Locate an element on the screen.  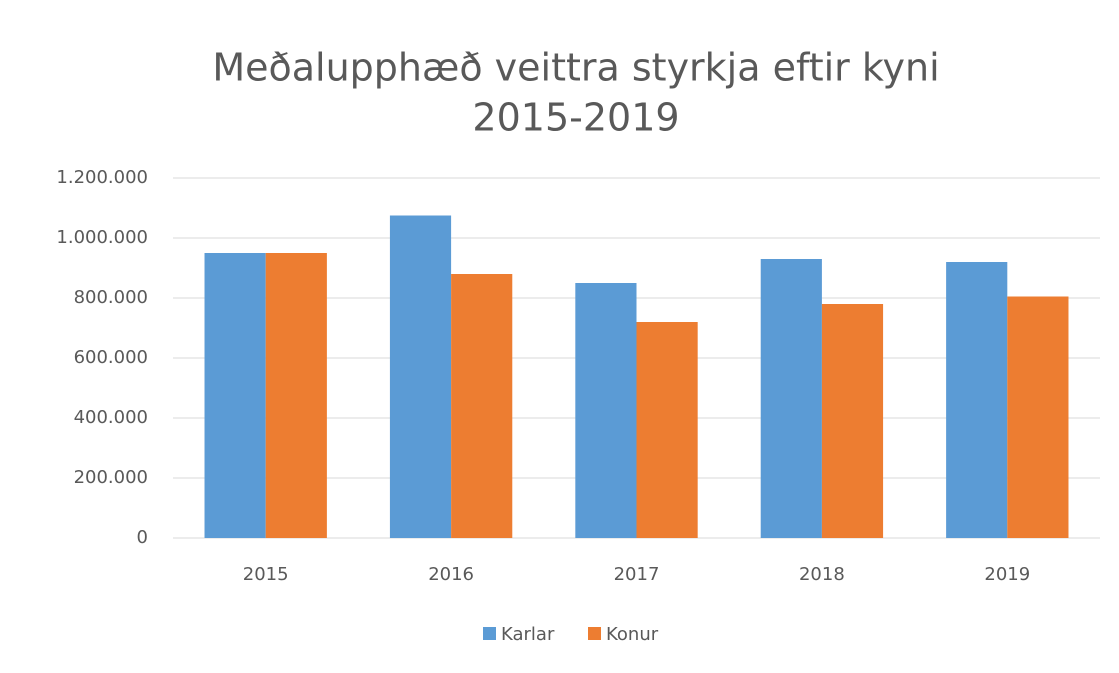
y-tick-label: 600.000 is located at coordinates (111, 357).